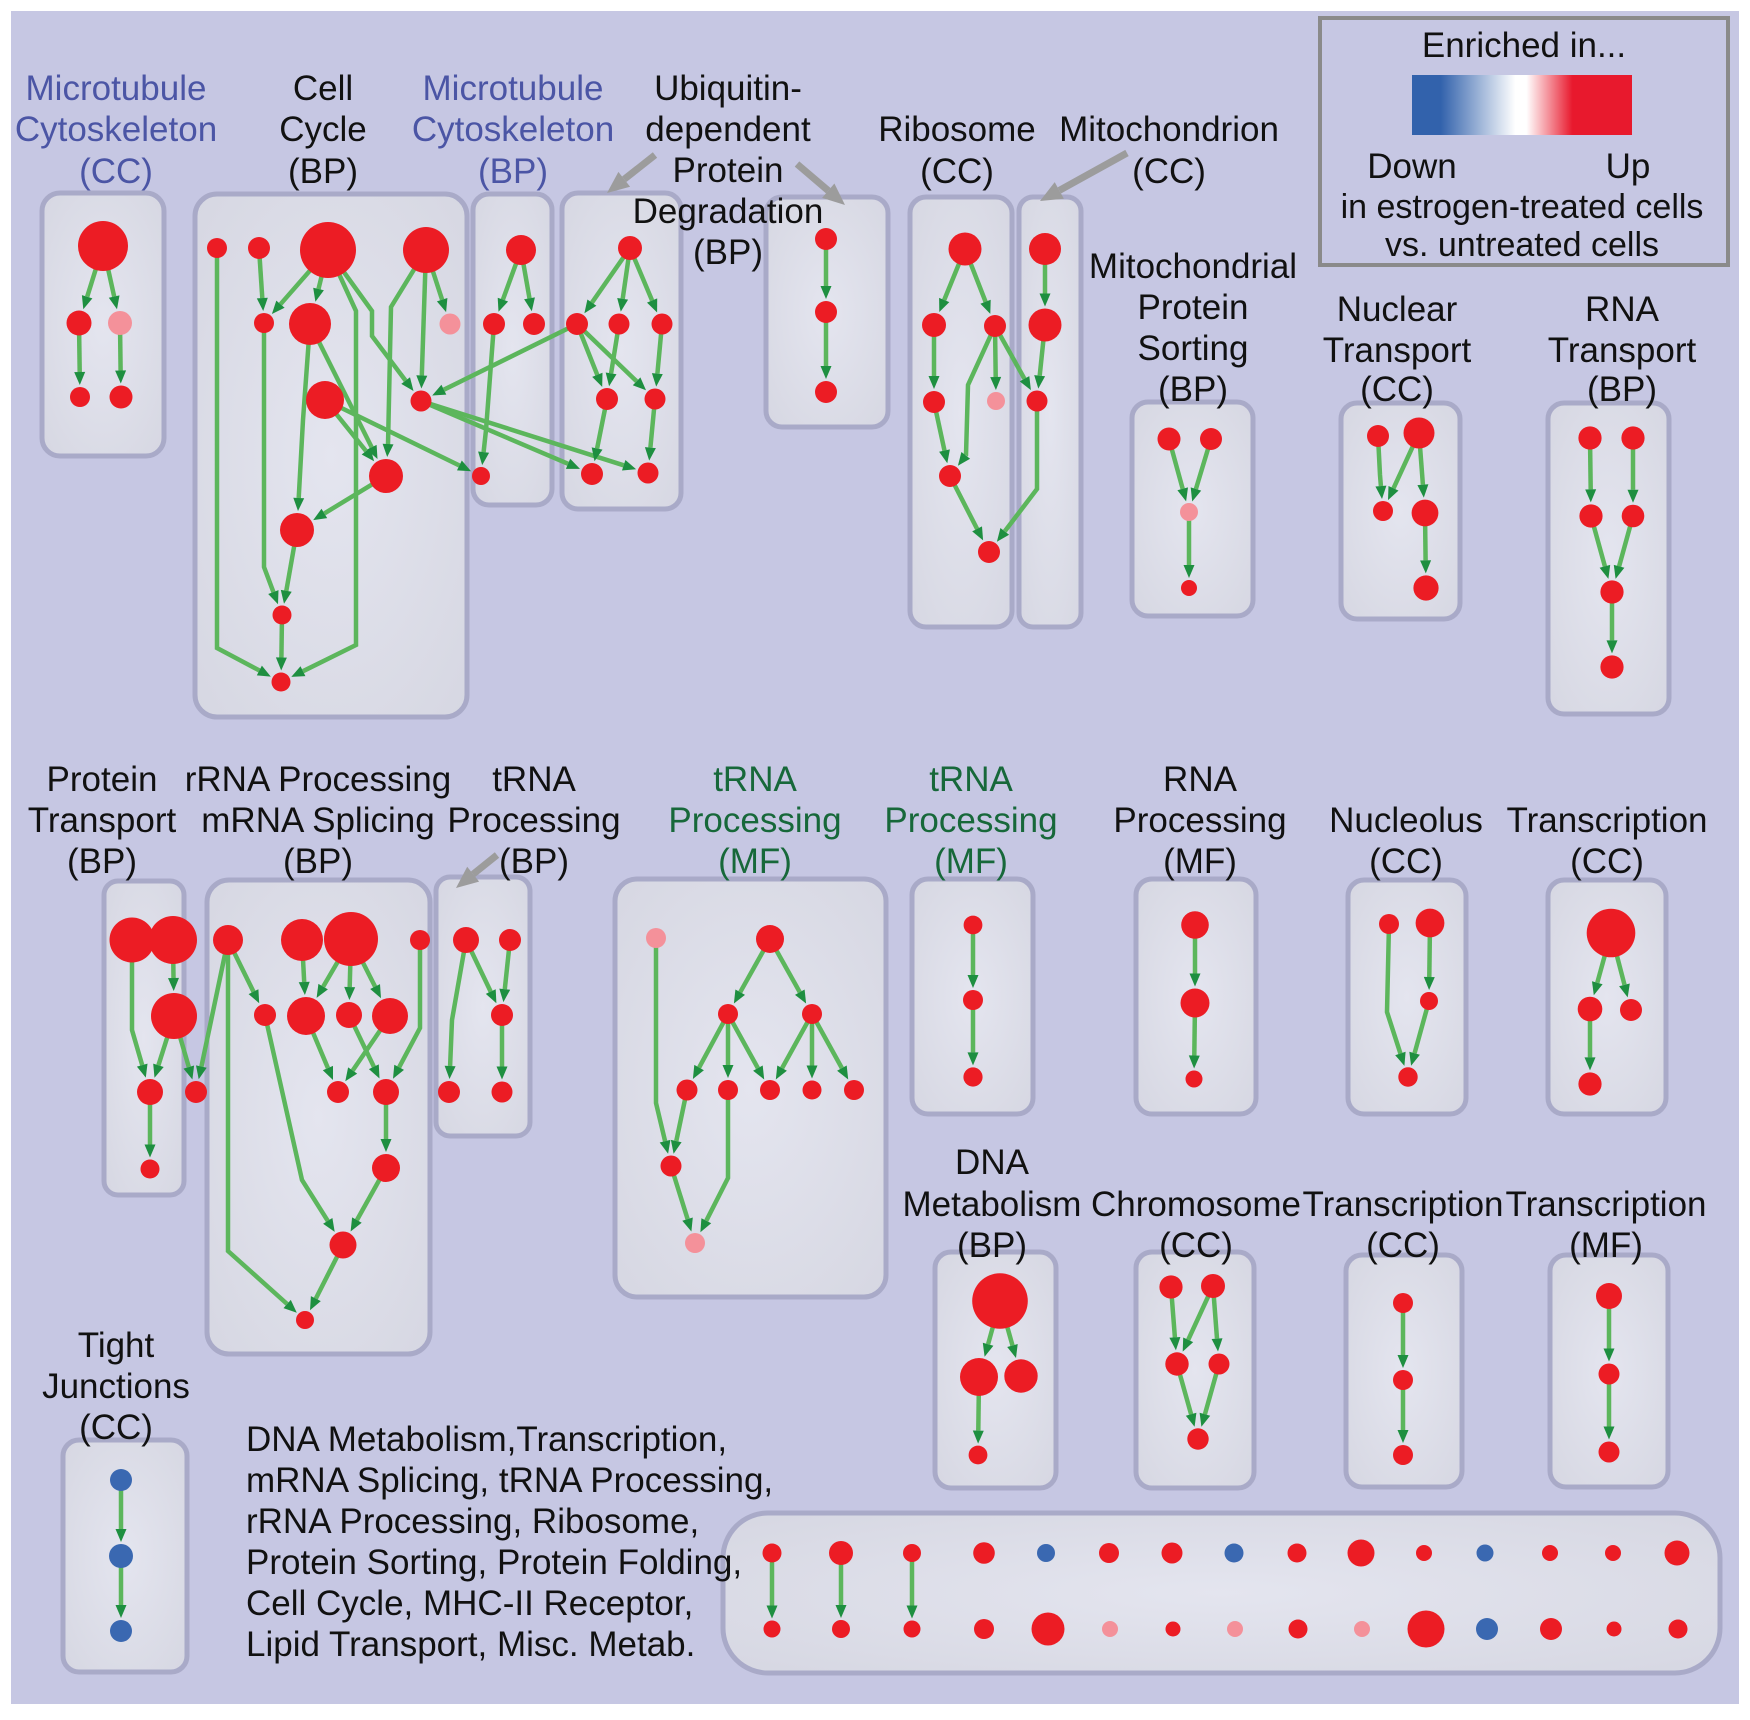 The image size is (1750, 1720). Describe the element at coordinates (1522, 207) in the screenshot. I see `svg-text: in estrogen-treated cells` at that location.